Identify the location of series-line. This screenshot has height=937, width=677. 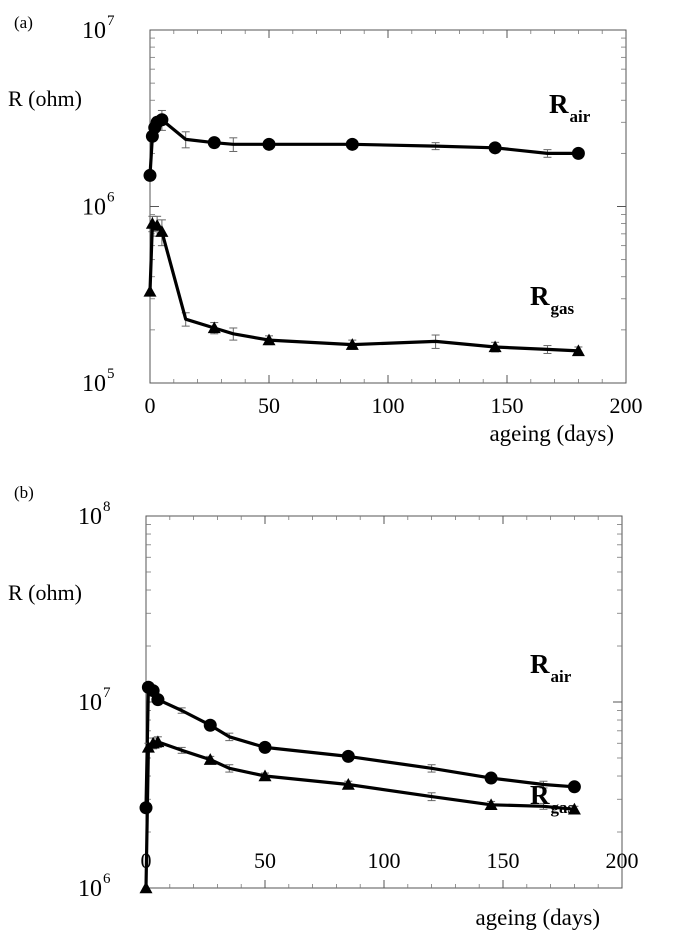
(359, 746).